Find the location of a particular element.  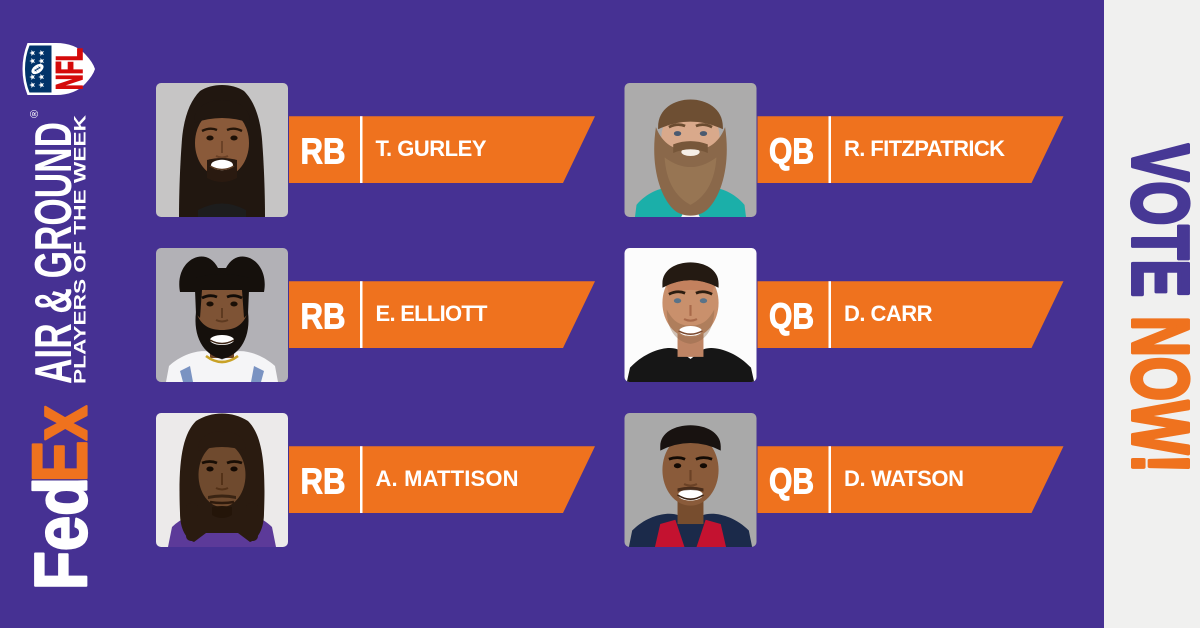

svg-text: NOW! is located at coordinates (1158, 394).